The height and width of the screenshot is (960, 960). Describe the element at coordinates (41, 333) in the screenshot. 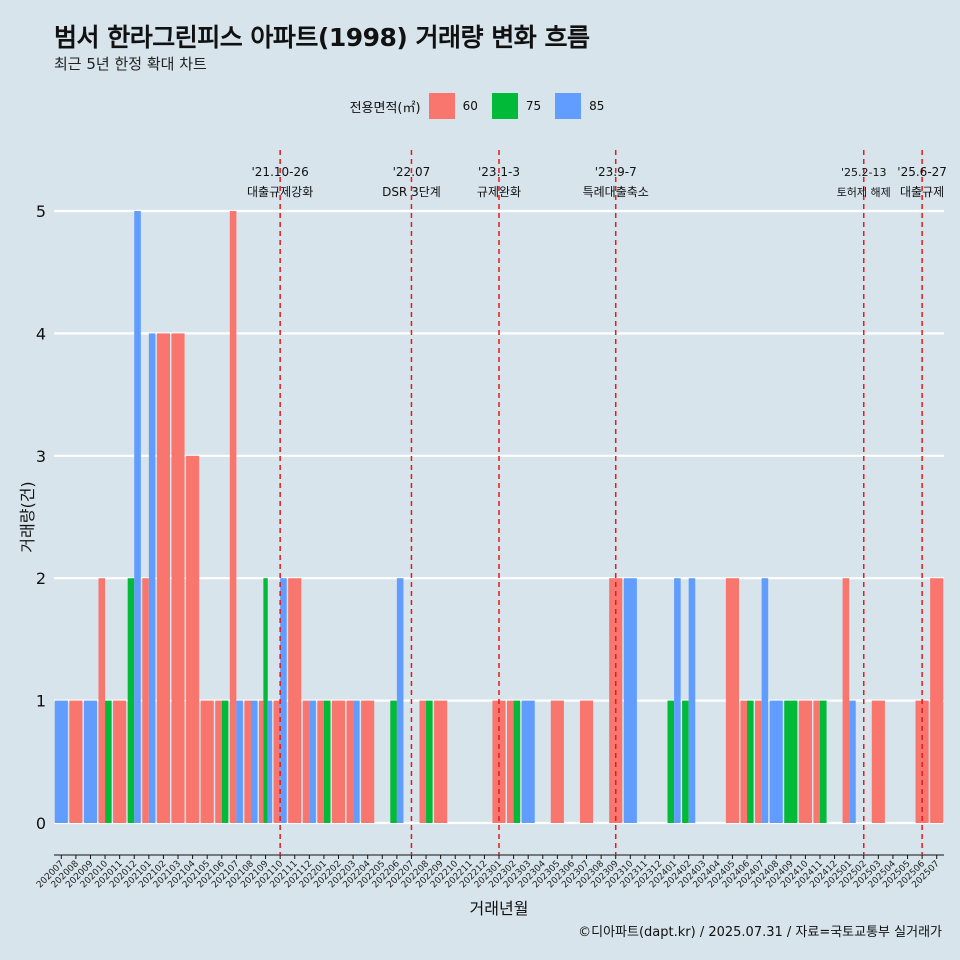

I see `y-tick-label: 4` at that location.